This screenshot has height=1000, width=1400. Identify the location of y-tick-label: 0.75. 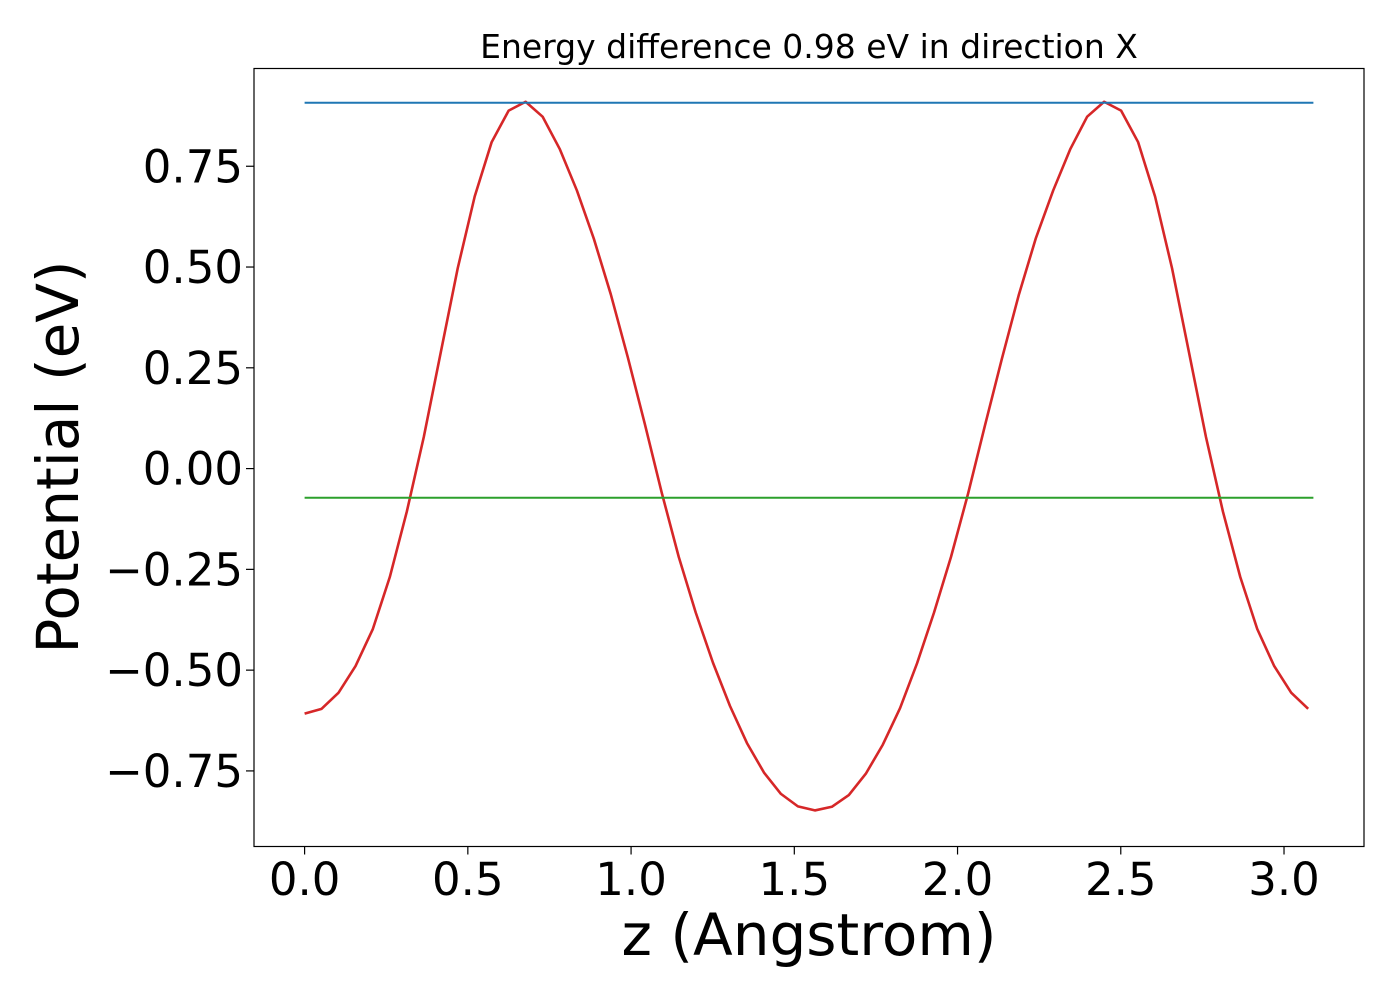
(193, 166).